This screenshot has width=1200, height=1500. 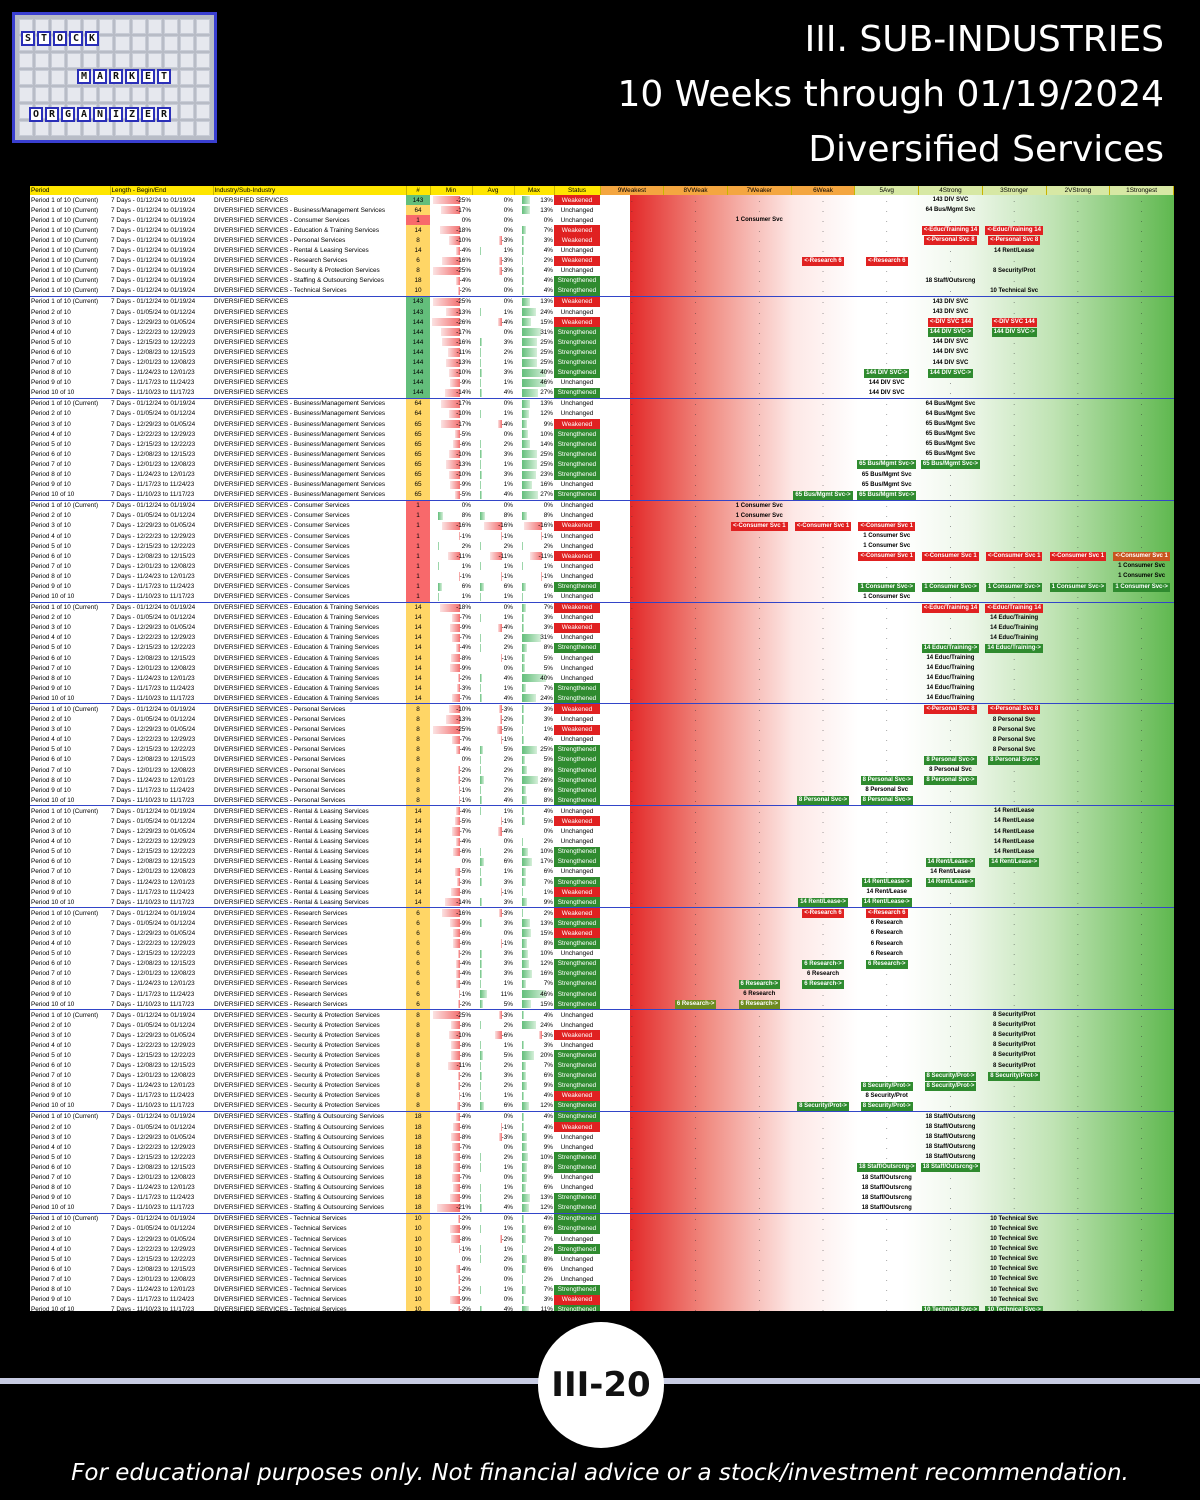 What do you see at coordinates (418, 190) in the screenshot?
I see `column-header: #` at bounding box center [418, 190].